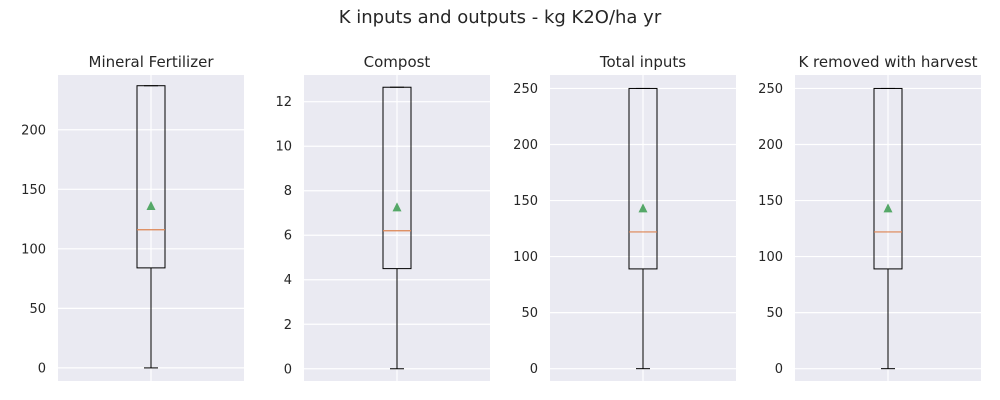 Image resolution: width=1000 pixels, height=400 pixels. Describe the element at coordinates (500, 17) in the screenshot. I see `figure-title: K inputs and outputs - kg K2O/ha yr` at that location.